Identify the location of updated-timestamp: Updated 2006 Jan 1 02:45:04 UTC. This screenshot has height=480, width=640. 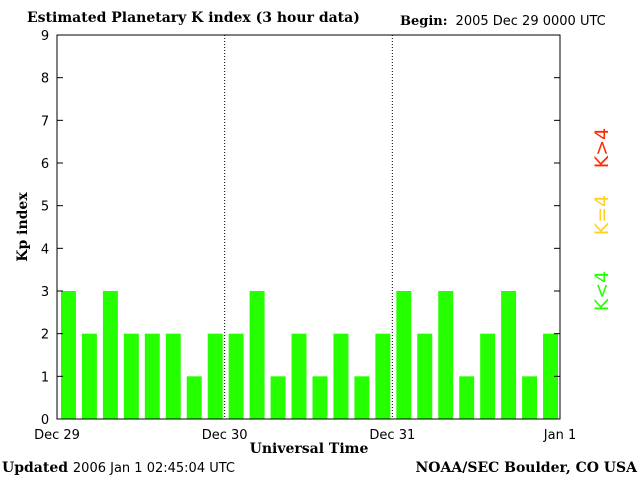
(118, 468).